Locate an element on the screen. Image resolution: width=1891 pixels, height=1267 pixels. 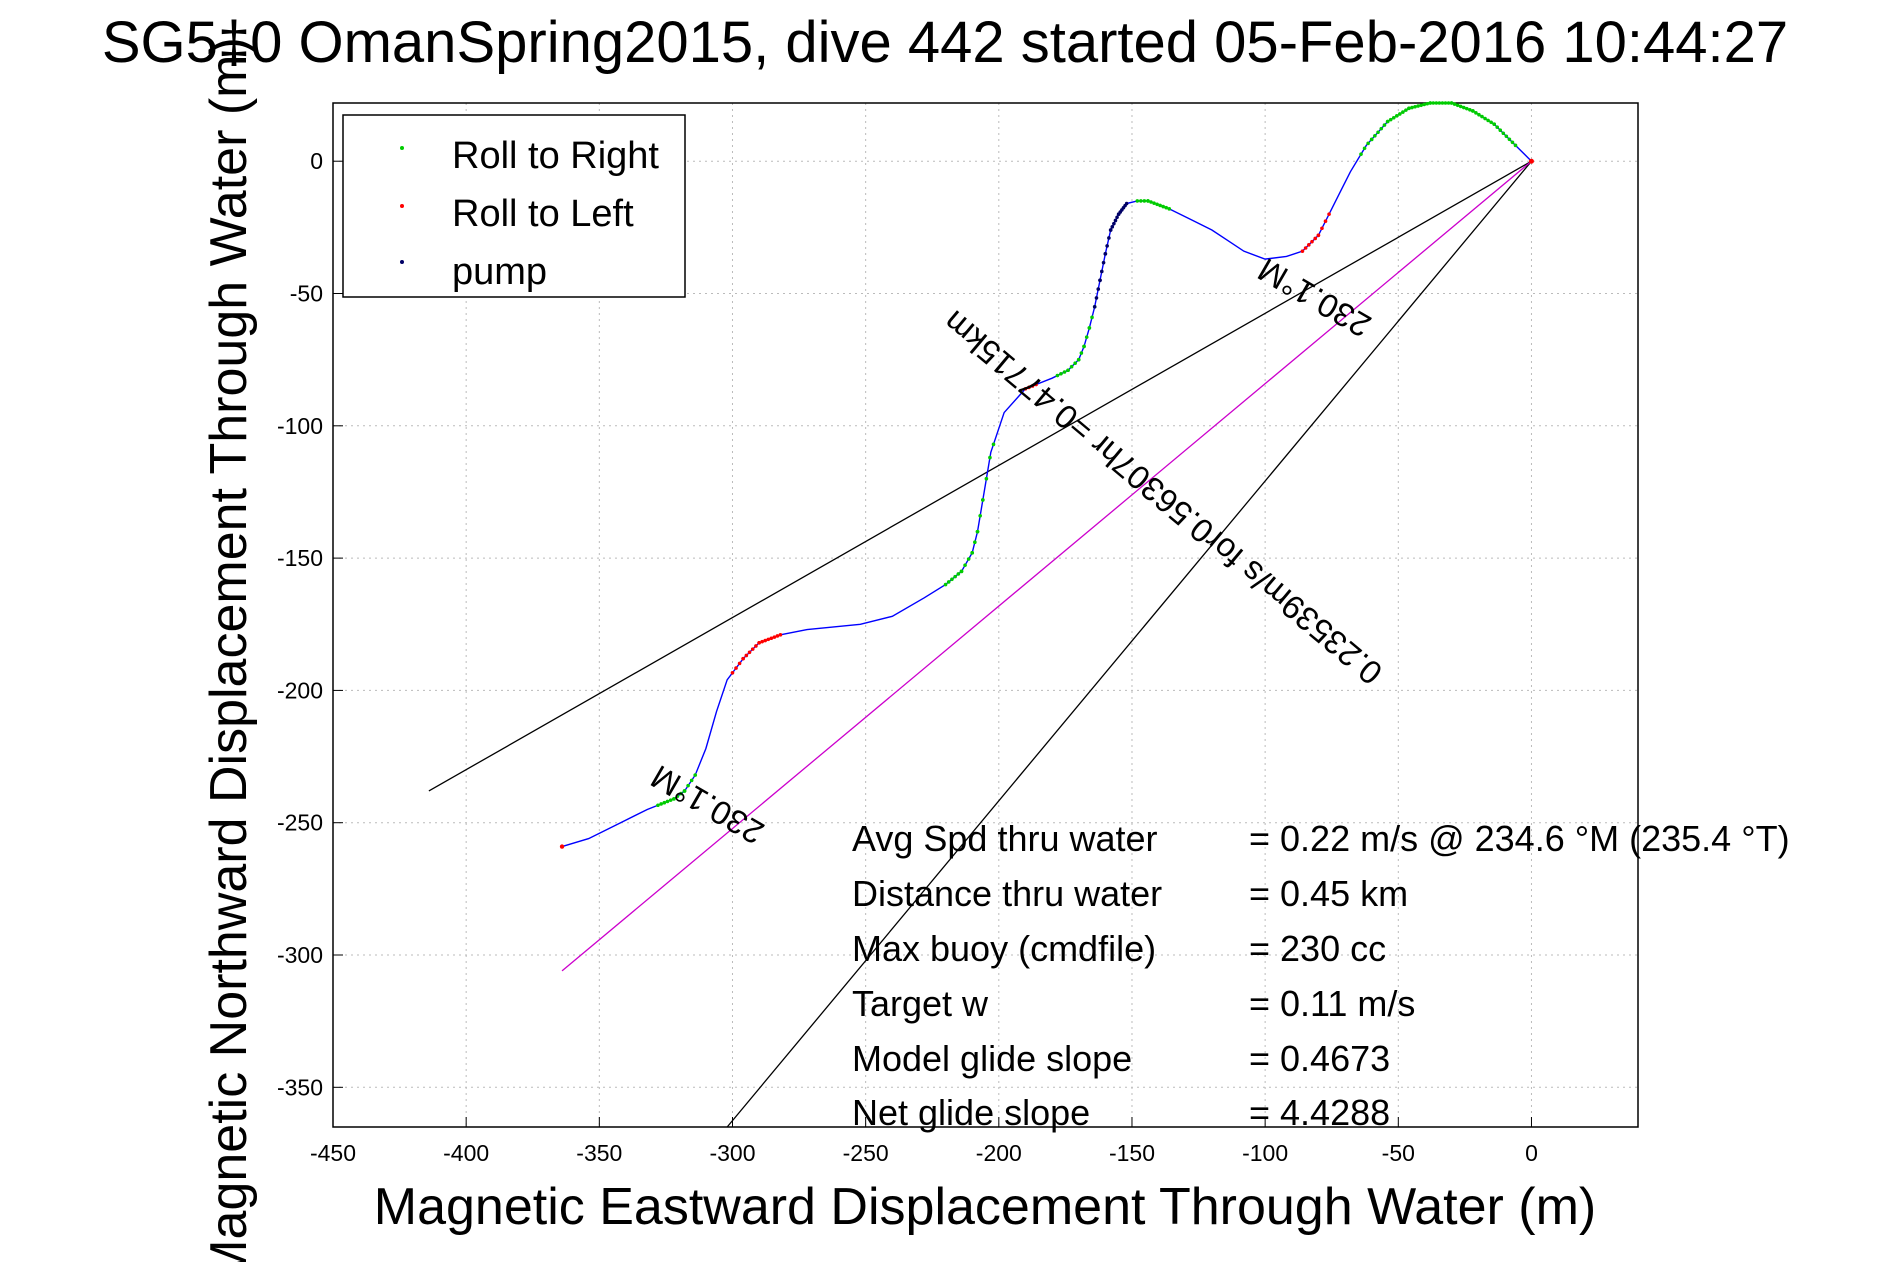
y-tick-label: -100 is located at coordinates (300, 426).